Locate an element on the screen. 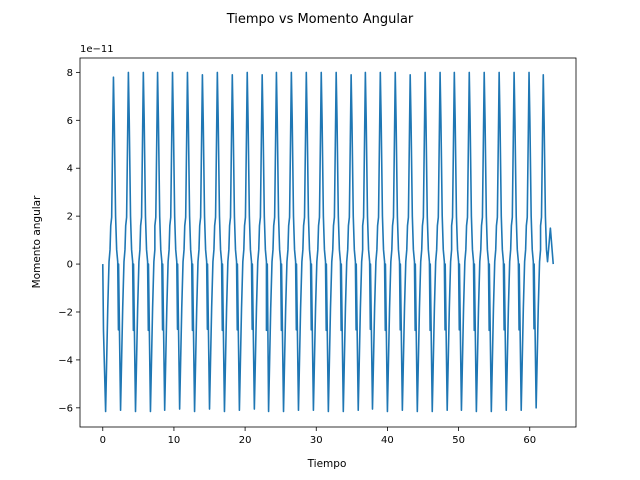  y-tick-label: −2 is located at coordinates (65, 312).